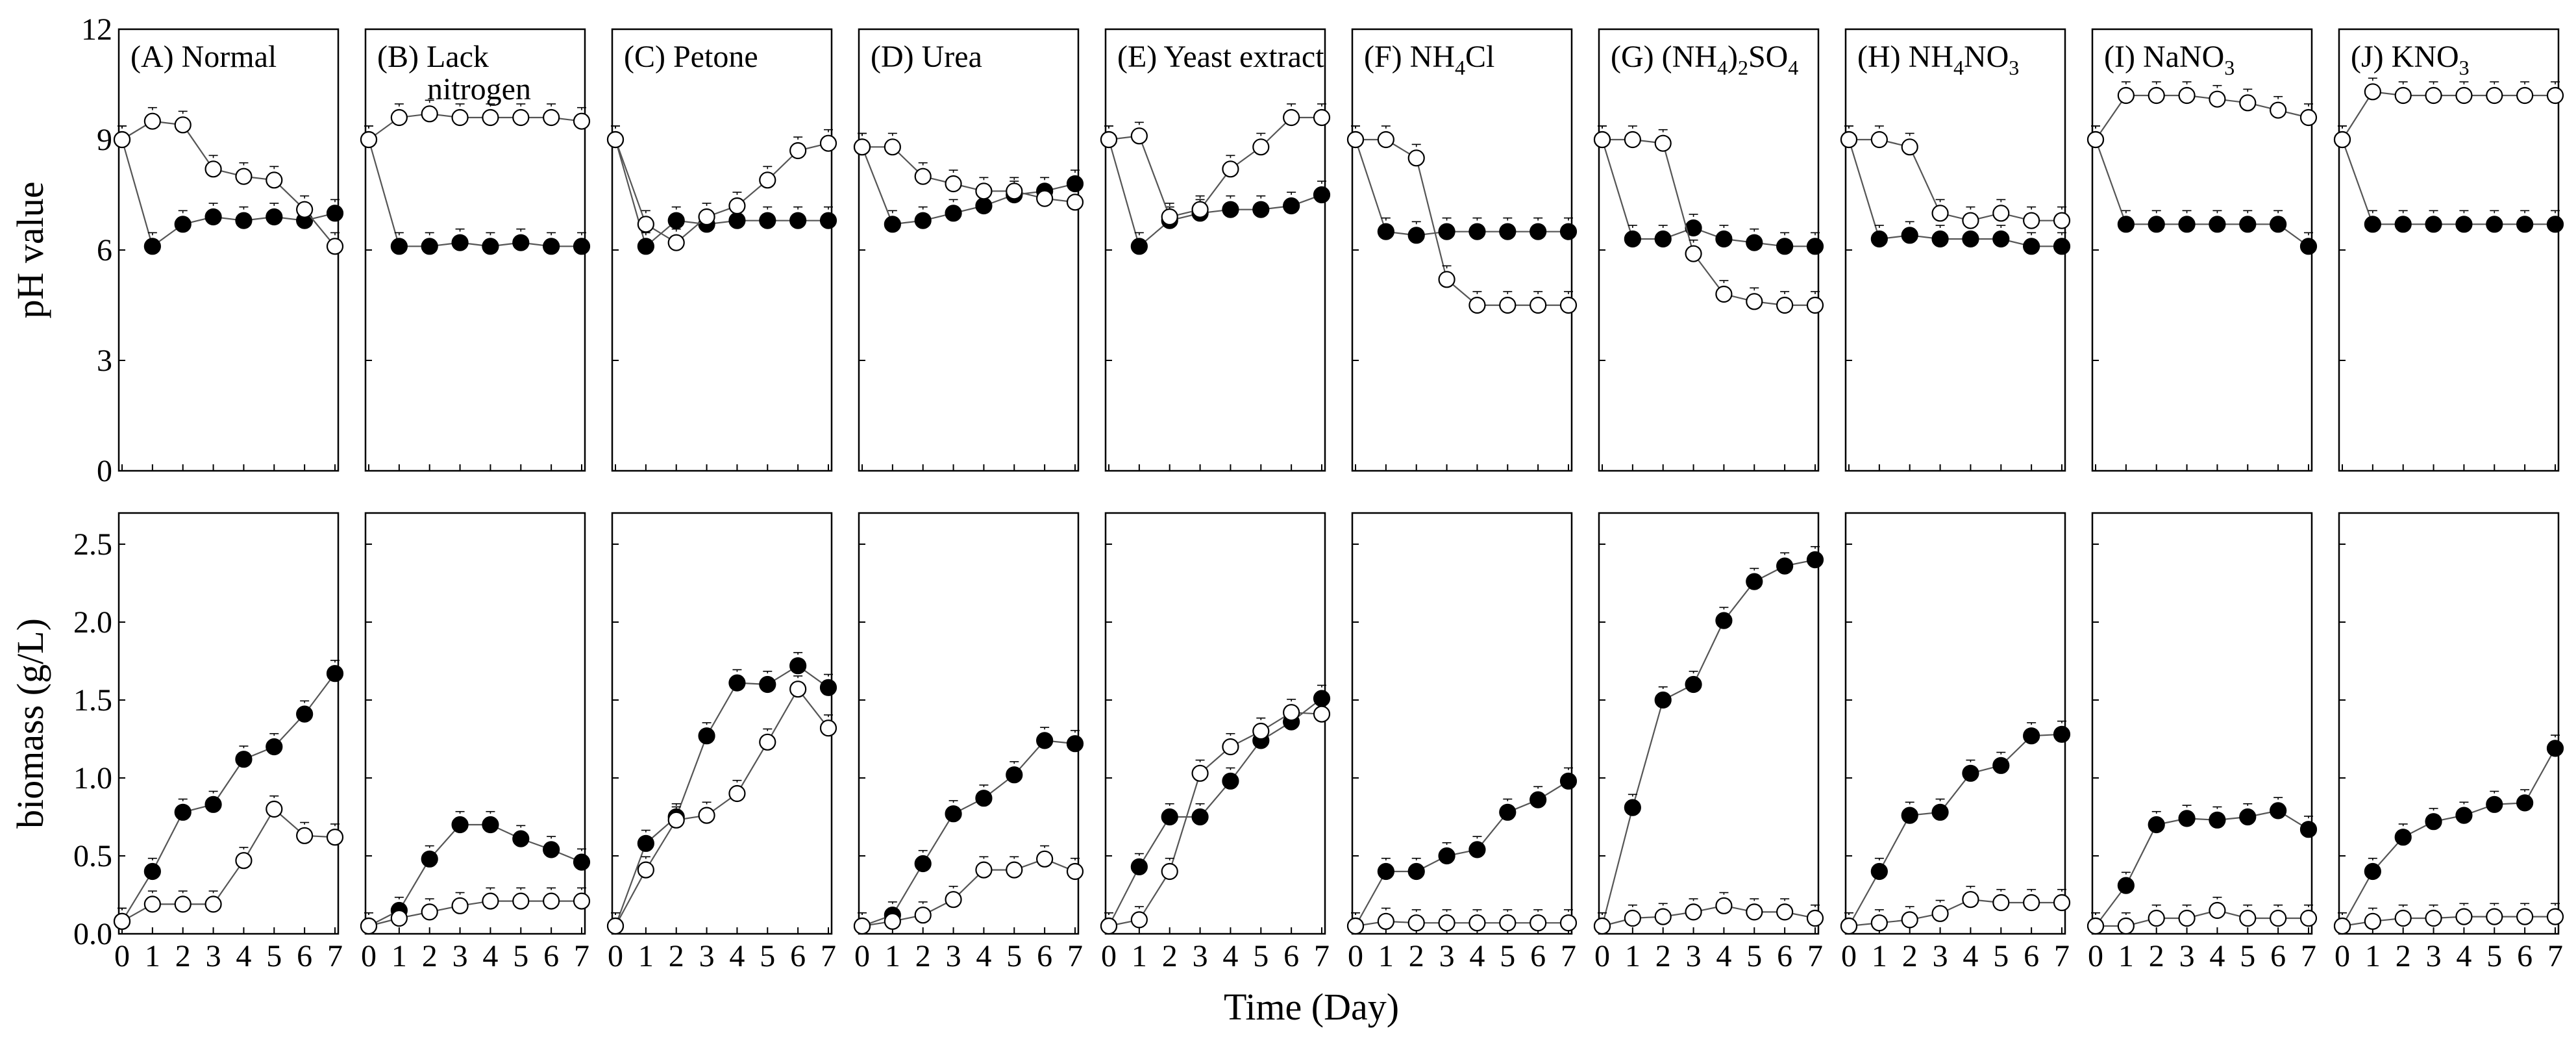 The height and width of the screenshot is (1039, 2576). I want to click on x-tick-label: 6, so click(2525, 956).